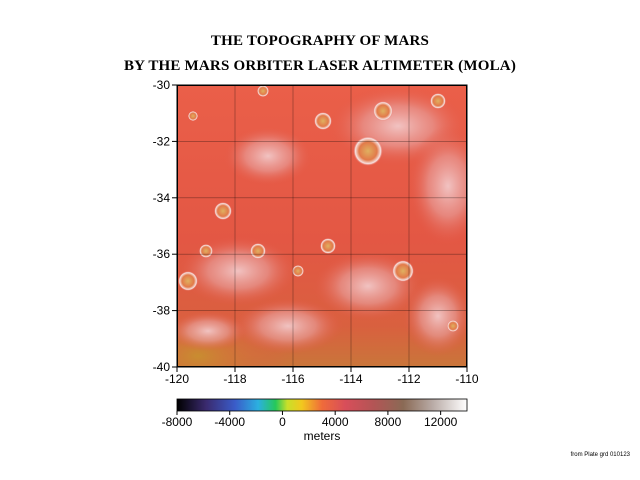  I want to click on colorbar-tick-label: -4000, so click(229, 422).